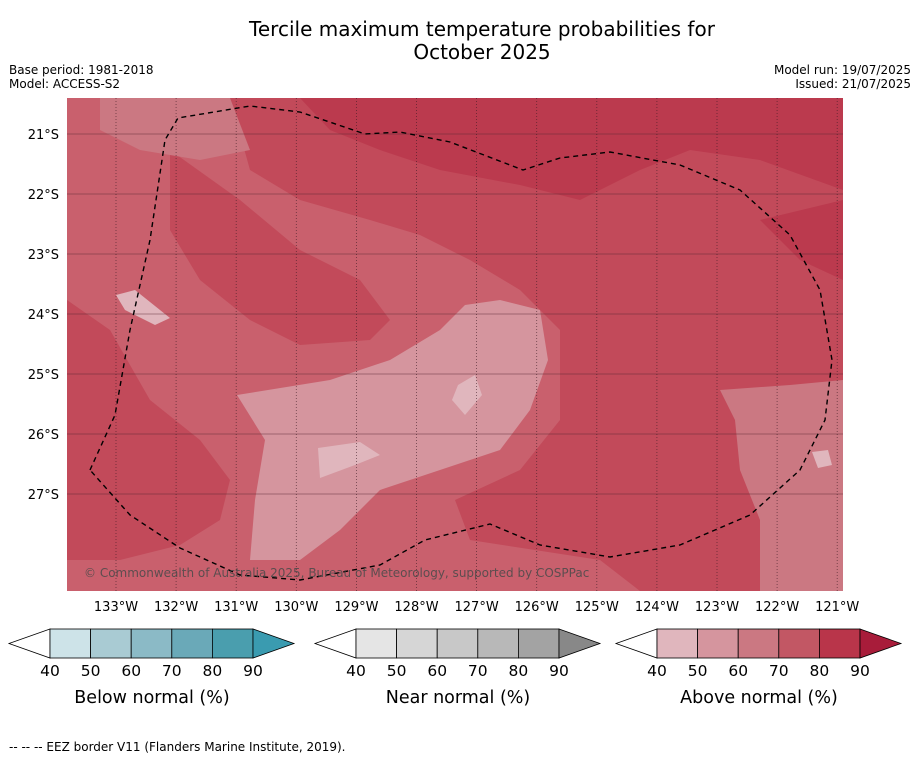  I want to click on lon-tick-label: 131°W, so click(236, 607).